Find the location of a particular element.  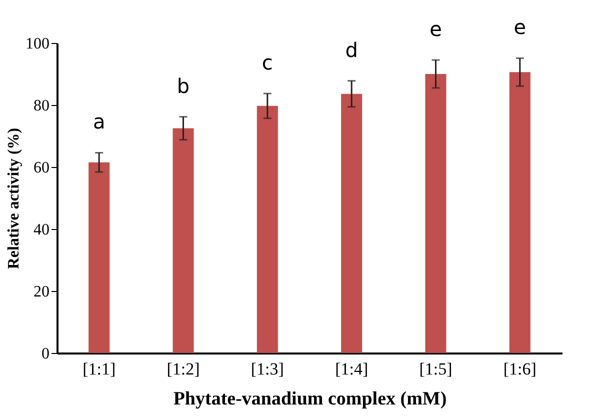

y-tick-label: 80 is located at coordinates (42, 106).